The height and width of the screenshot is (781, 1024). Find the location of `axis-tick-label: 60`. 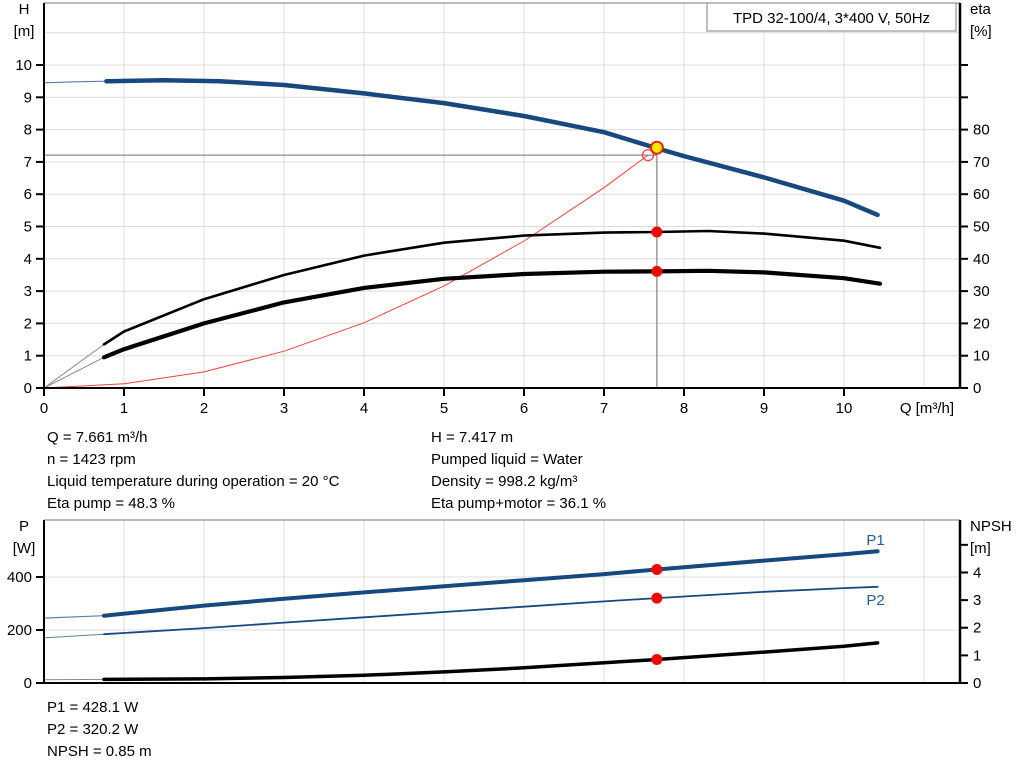

axis-tick-label: 60 is located at coordinates (981, 194).